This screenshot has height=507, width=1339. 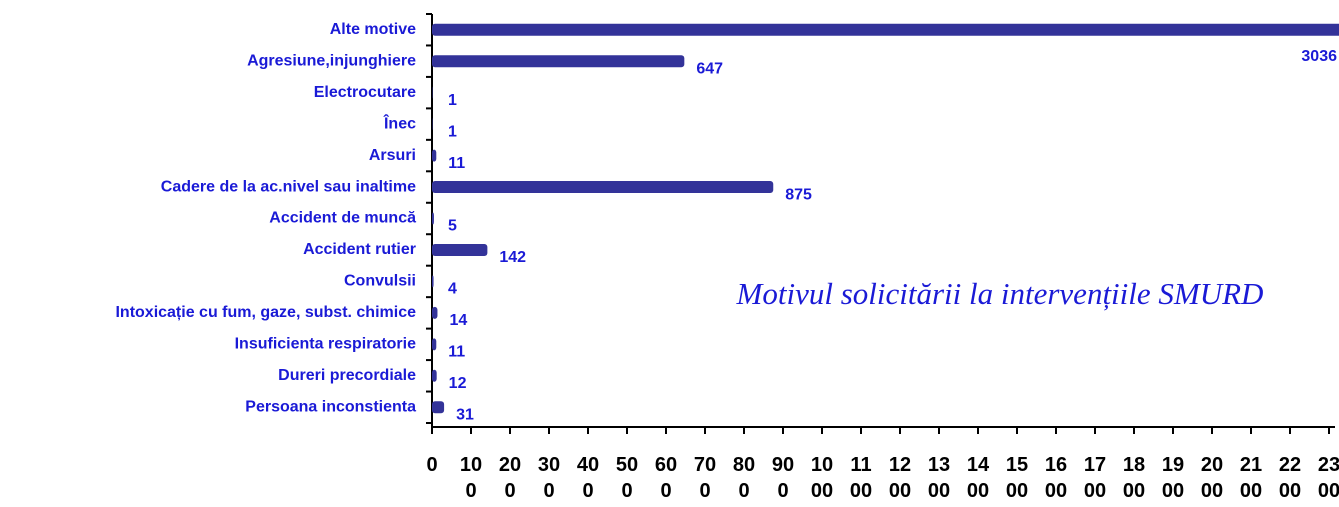 What do you see at coordinates (861, 478) in the screenshot?
I see `x-tick-label: 1100` at bounding box center [861, 478].